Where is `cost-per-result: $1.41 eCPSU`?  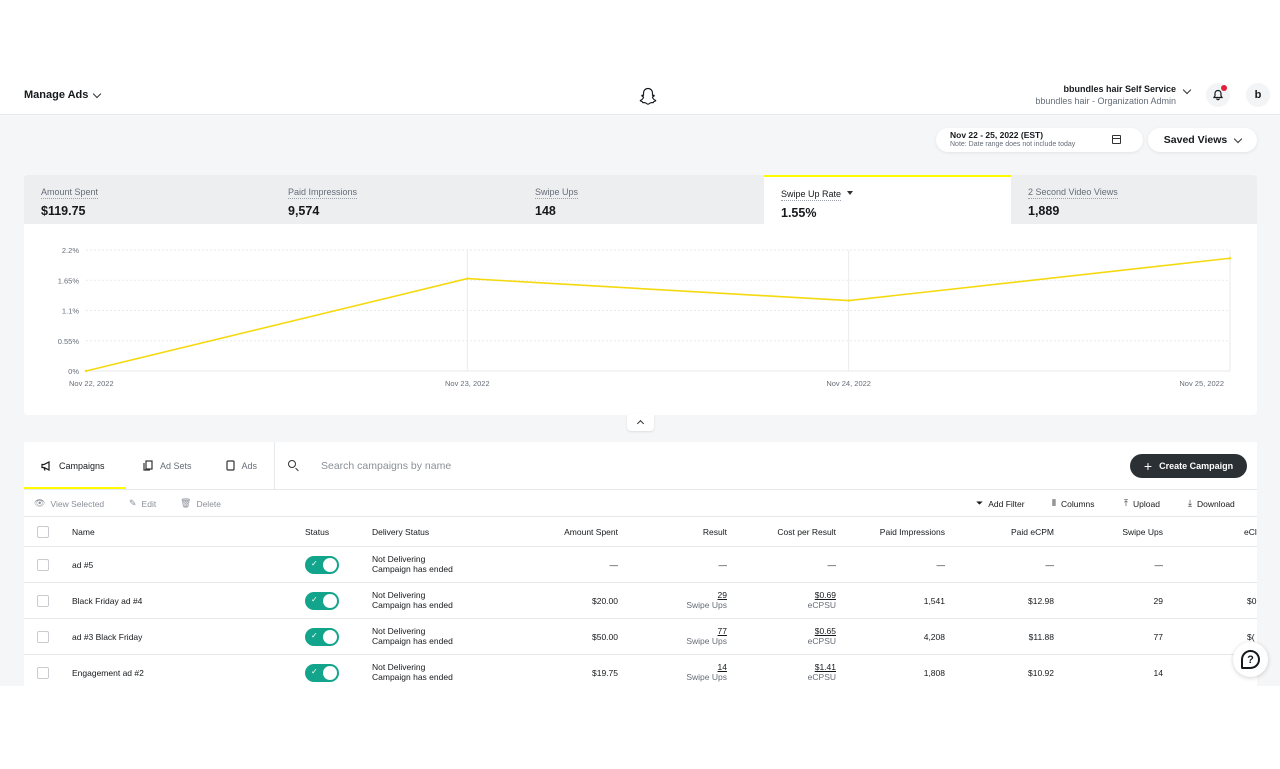
cost-per-result: $1.41 eCPSU is located at coordinates (822, 672).